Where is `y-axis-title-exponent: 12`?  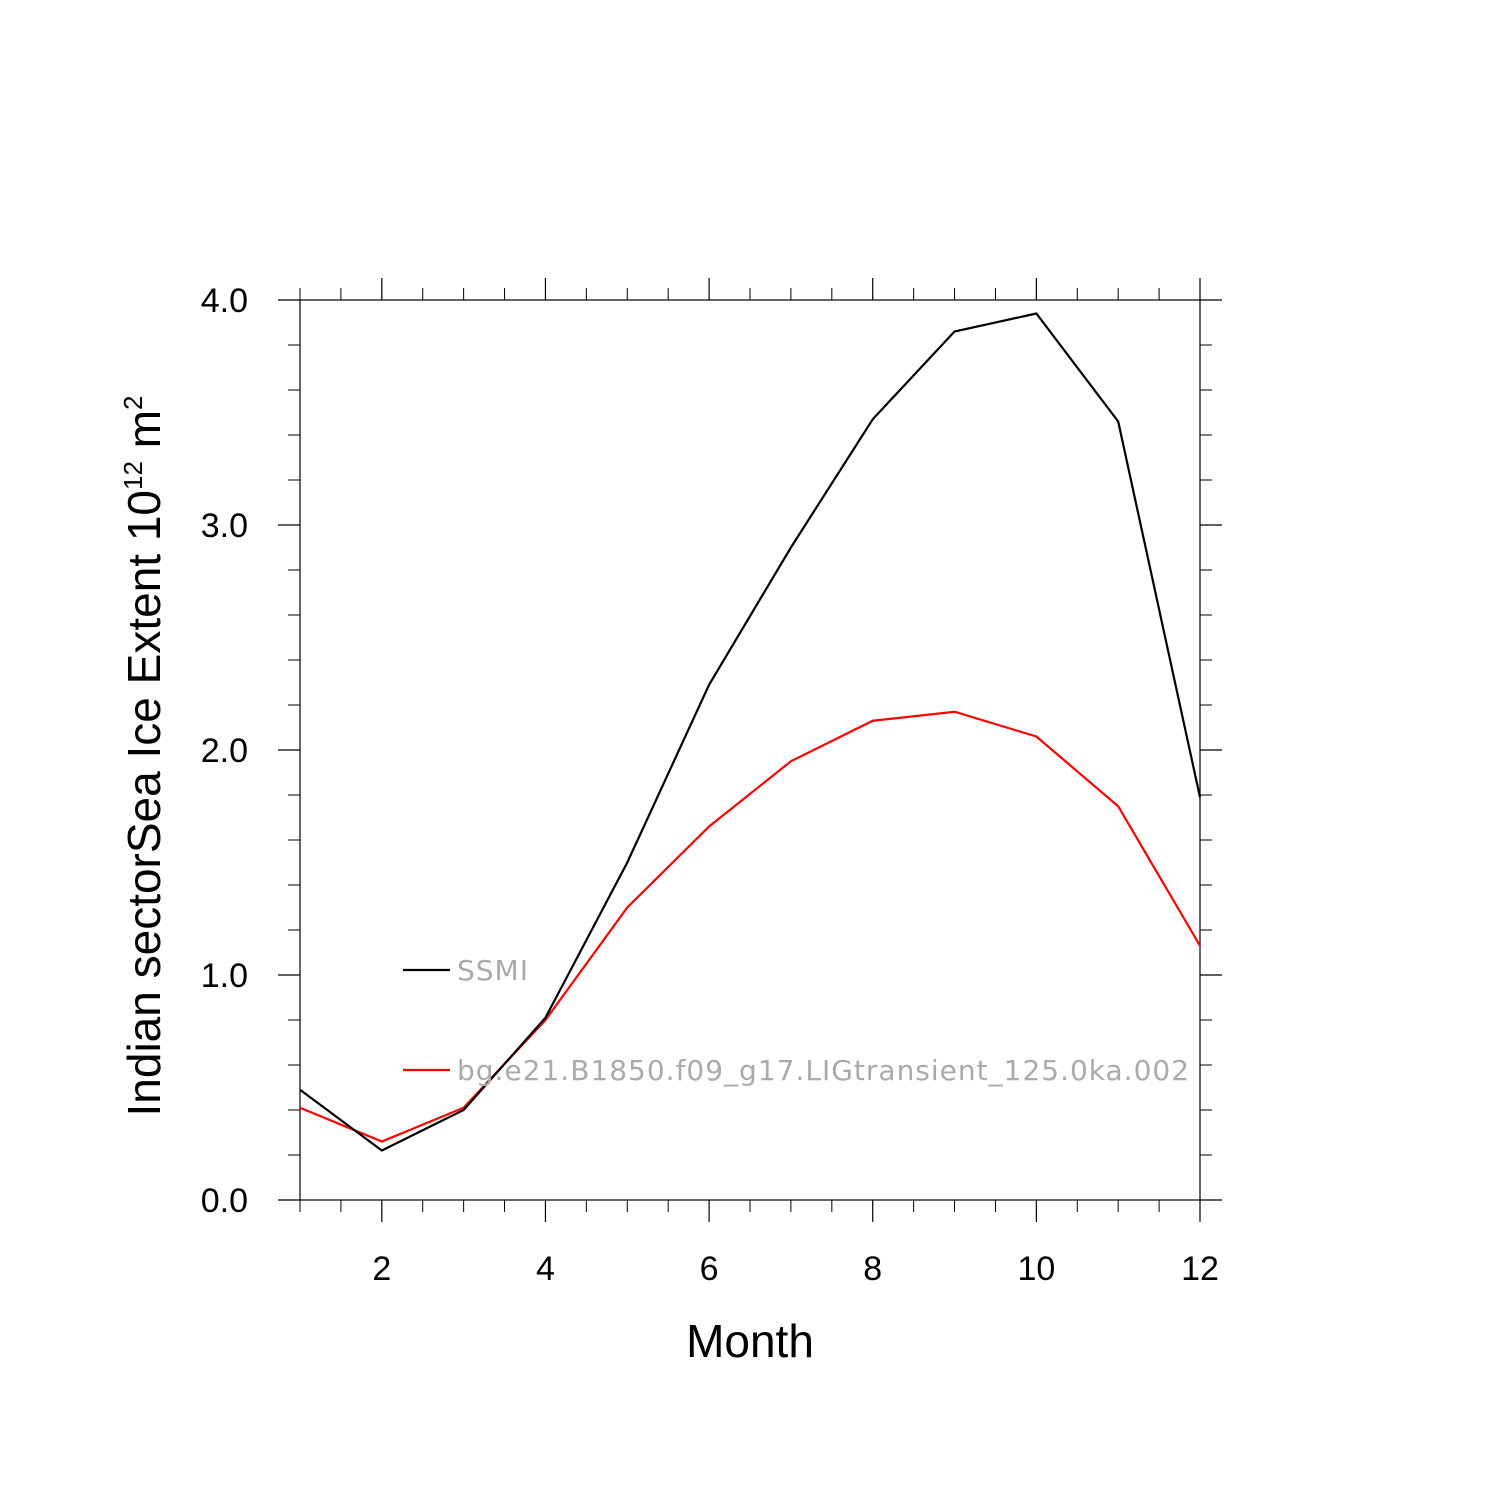
y-axis-title-exponent: 12 is located at coordinates (133, 475).